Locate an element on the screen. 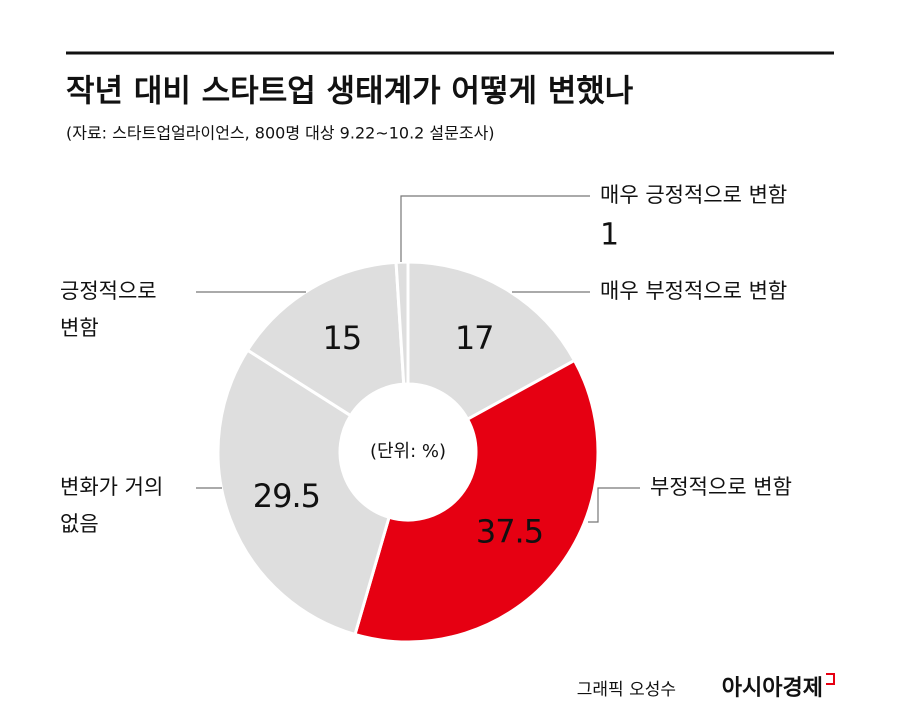 The height and width of the screenshot is (728, 900). chart-subtitle: (자료: 스타트업얼라이언스, 800명 대상 9.22~10.2 설문조사) is located at coordinates (280, 133).